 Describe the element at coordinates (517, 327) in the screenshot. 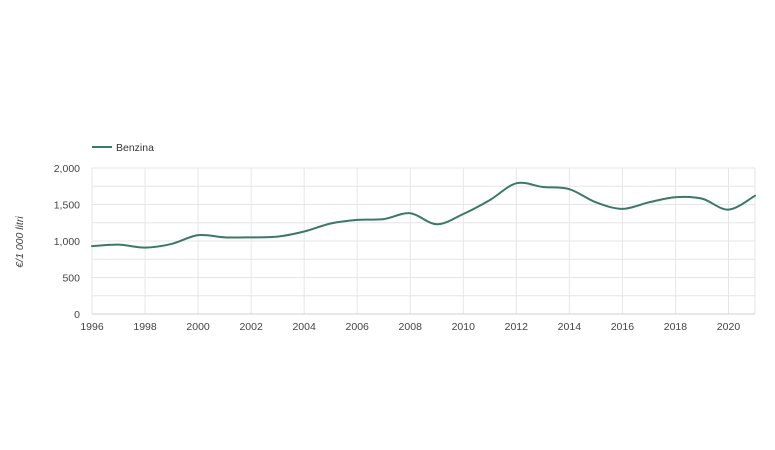

I see `x-tick-label: 2012` at that location.